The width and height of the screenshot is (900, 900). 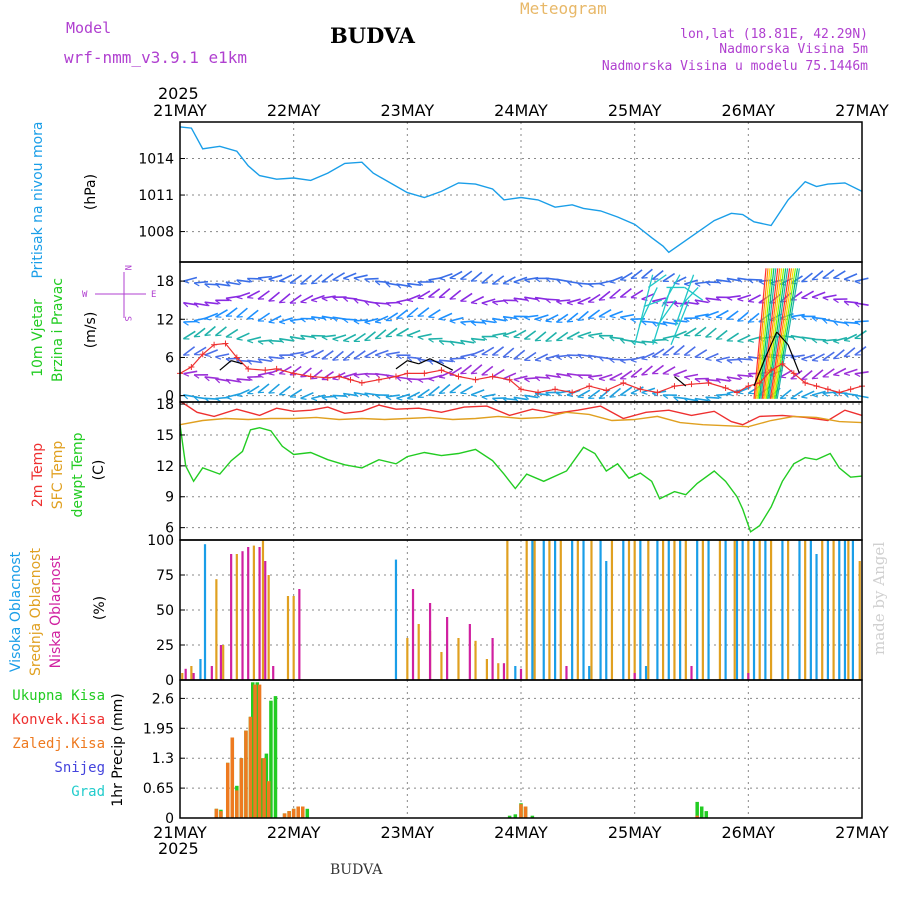 What do you see at coordinates (521, 190) in the screenshot?
I see `series-line` at bounding box center [521, 190].